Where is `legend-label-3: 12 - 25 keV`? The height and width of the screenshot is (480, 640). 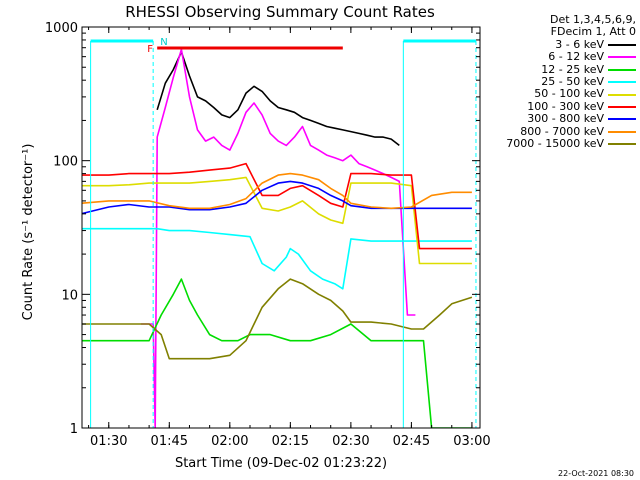 legend-label-3: 12 - 25 keV is located at coordinates (572, 69).